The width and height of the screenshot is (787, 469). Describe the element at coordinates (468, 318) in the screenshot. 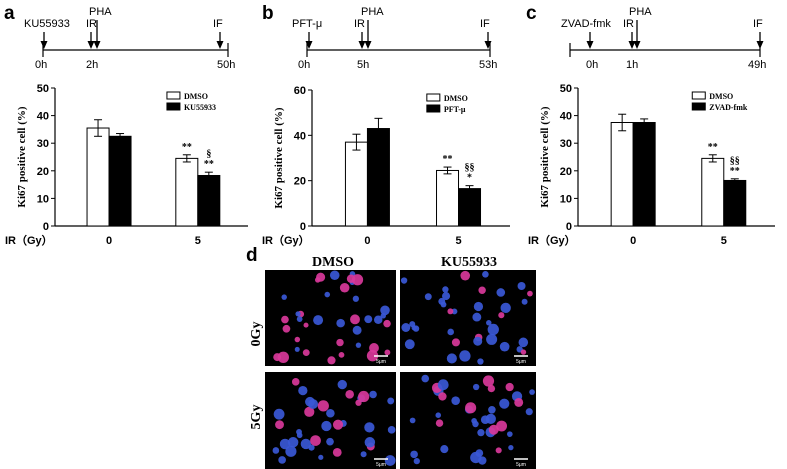

I see `micrograph-image` at that location.